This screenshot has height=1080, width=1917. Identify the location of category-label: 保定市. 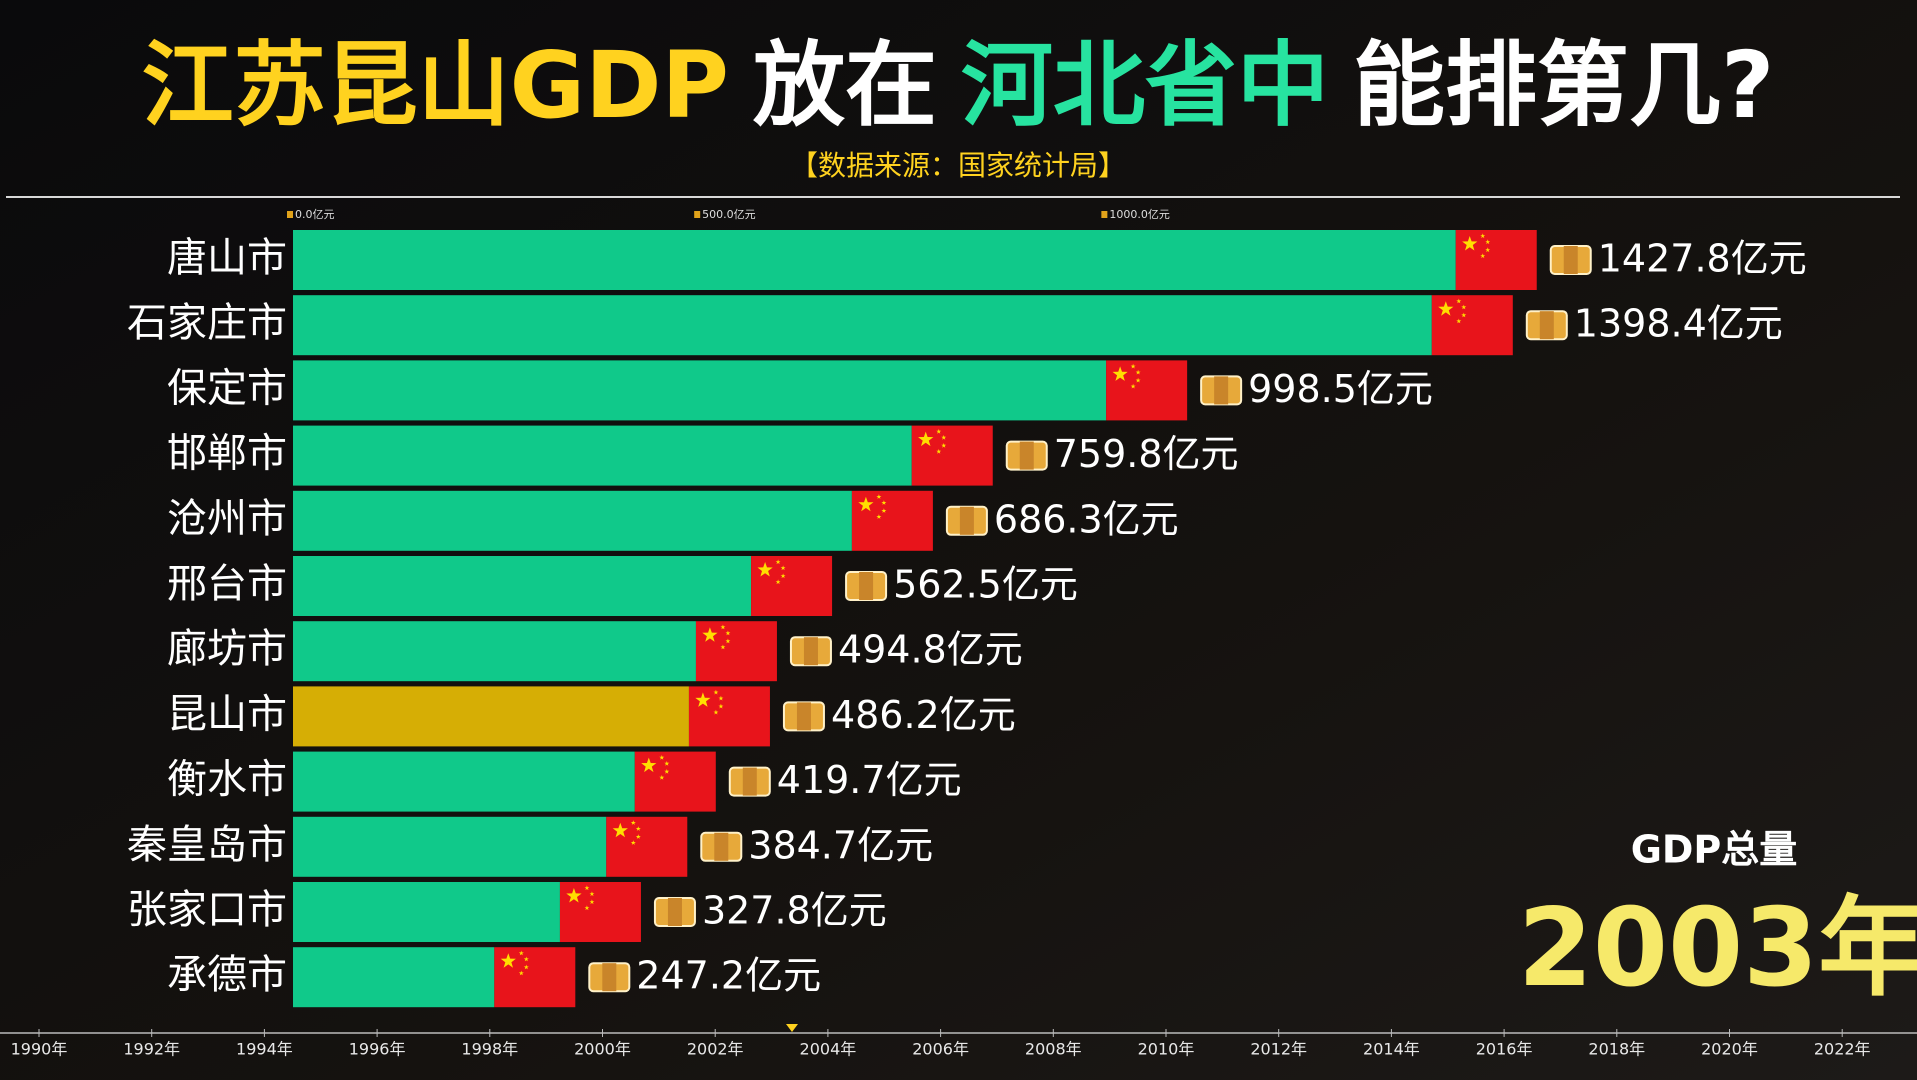
(227, 388).